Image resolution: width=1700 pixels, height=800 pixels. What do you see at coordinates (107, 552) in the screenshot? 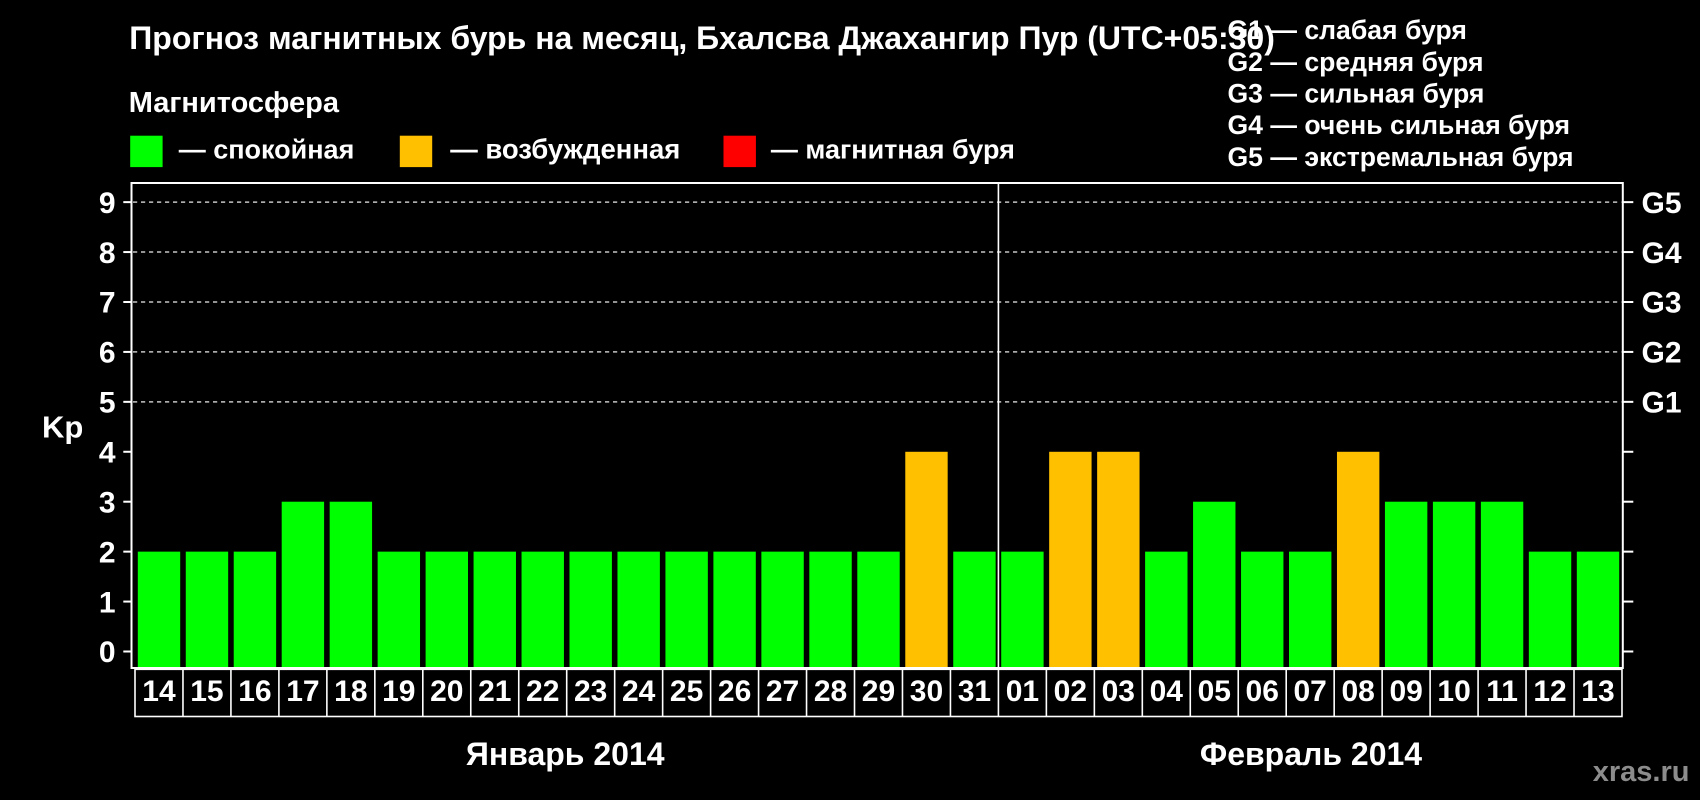
I see `svg-text: 2` at bounding box center [107, 552].